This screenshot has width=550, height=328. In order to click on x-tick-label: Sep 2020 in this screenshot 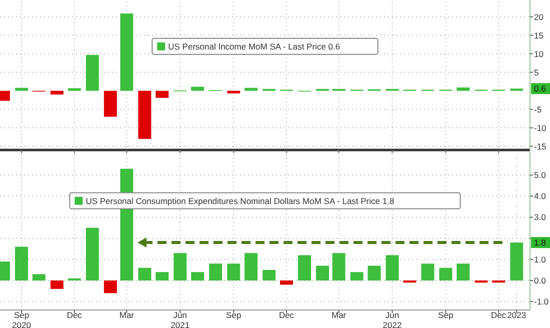, I will do `click(22, 319)`.